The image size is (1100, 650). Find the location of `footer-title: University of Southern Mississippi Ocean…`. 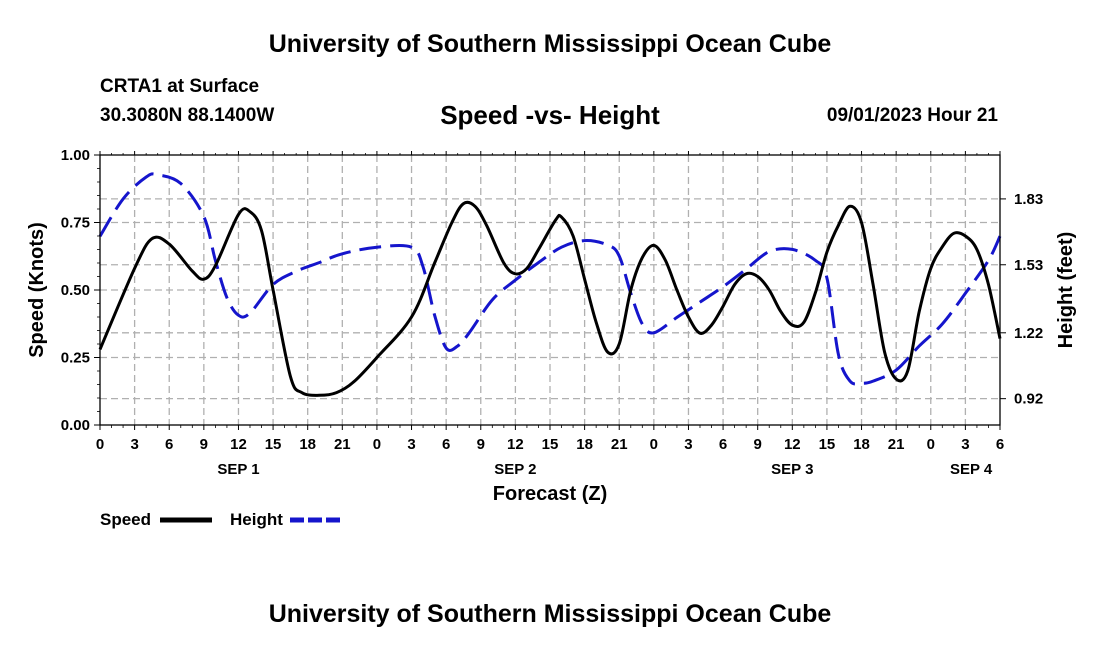

footer-title: University of Southern Mississippi Ocean… is located at coordinates (550, 614).